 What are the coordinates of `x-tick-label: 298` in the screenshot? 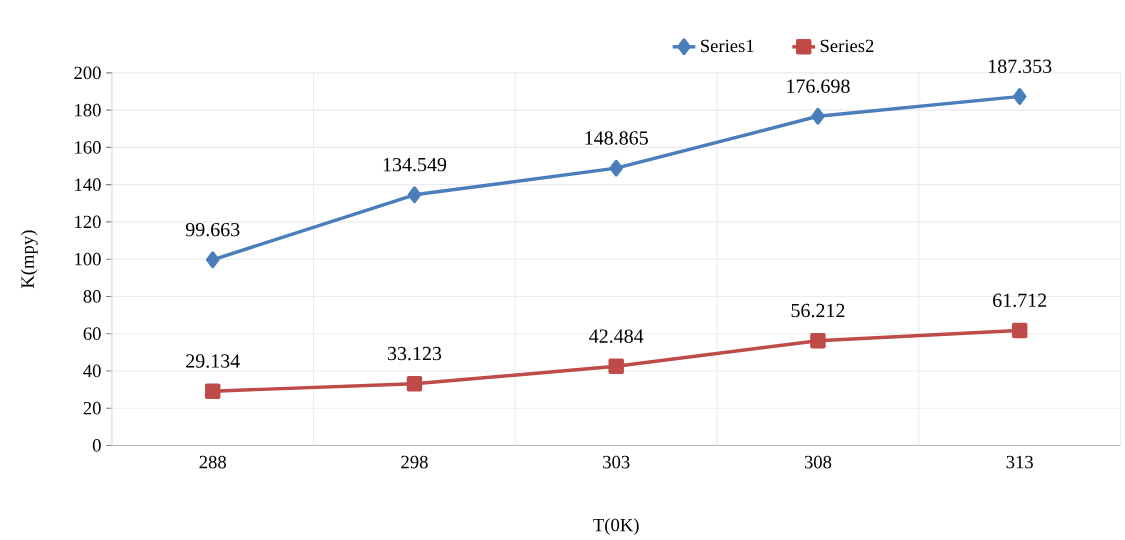 It's located at (414, 462).